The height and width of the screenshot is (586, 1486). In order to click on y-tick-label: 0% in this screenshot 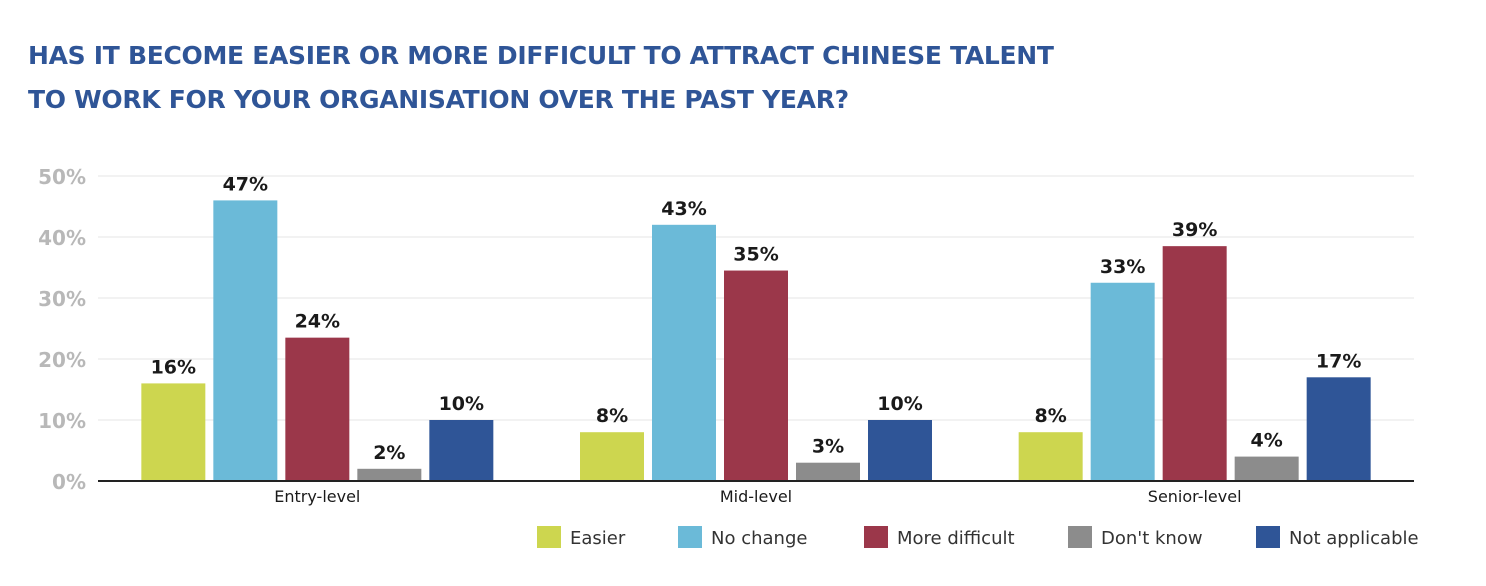, I will do `click(69, 482)`.